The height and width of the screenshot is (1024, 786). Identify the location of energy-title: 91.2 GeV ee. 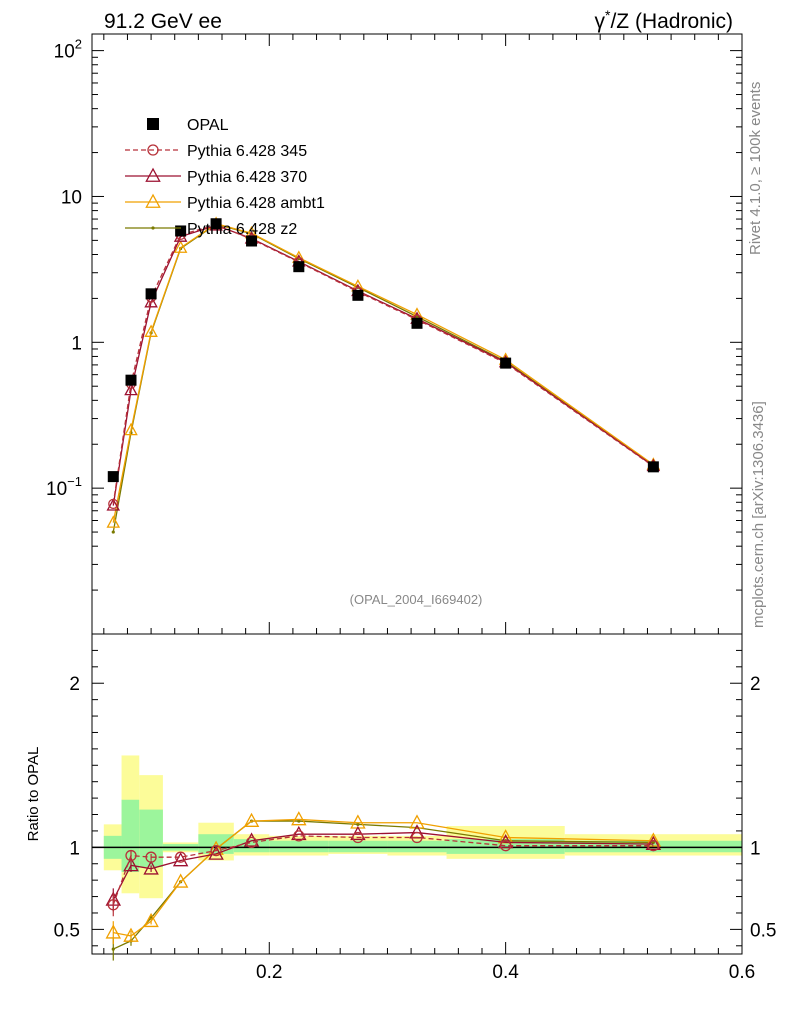
(163, 21).